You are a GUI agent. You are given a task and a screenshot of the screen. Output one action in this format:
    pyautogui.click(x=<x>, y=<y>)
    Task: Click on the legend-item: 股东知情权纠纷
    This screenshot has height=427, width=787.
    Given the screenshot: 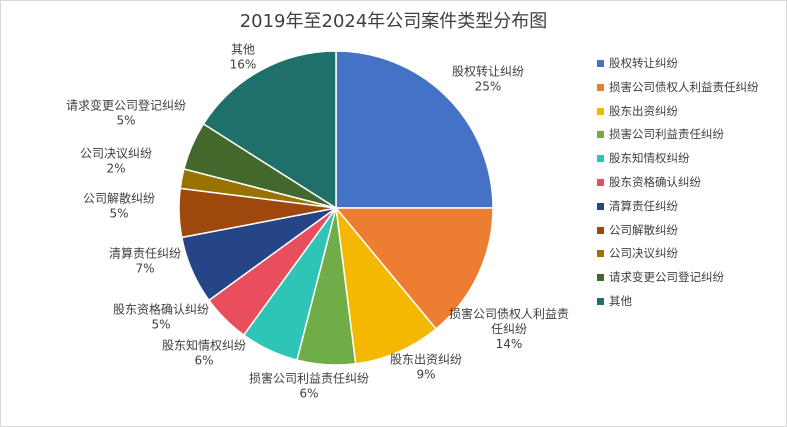 What is the action you would take?
    pyautogui.click(x=689, y=162)
    